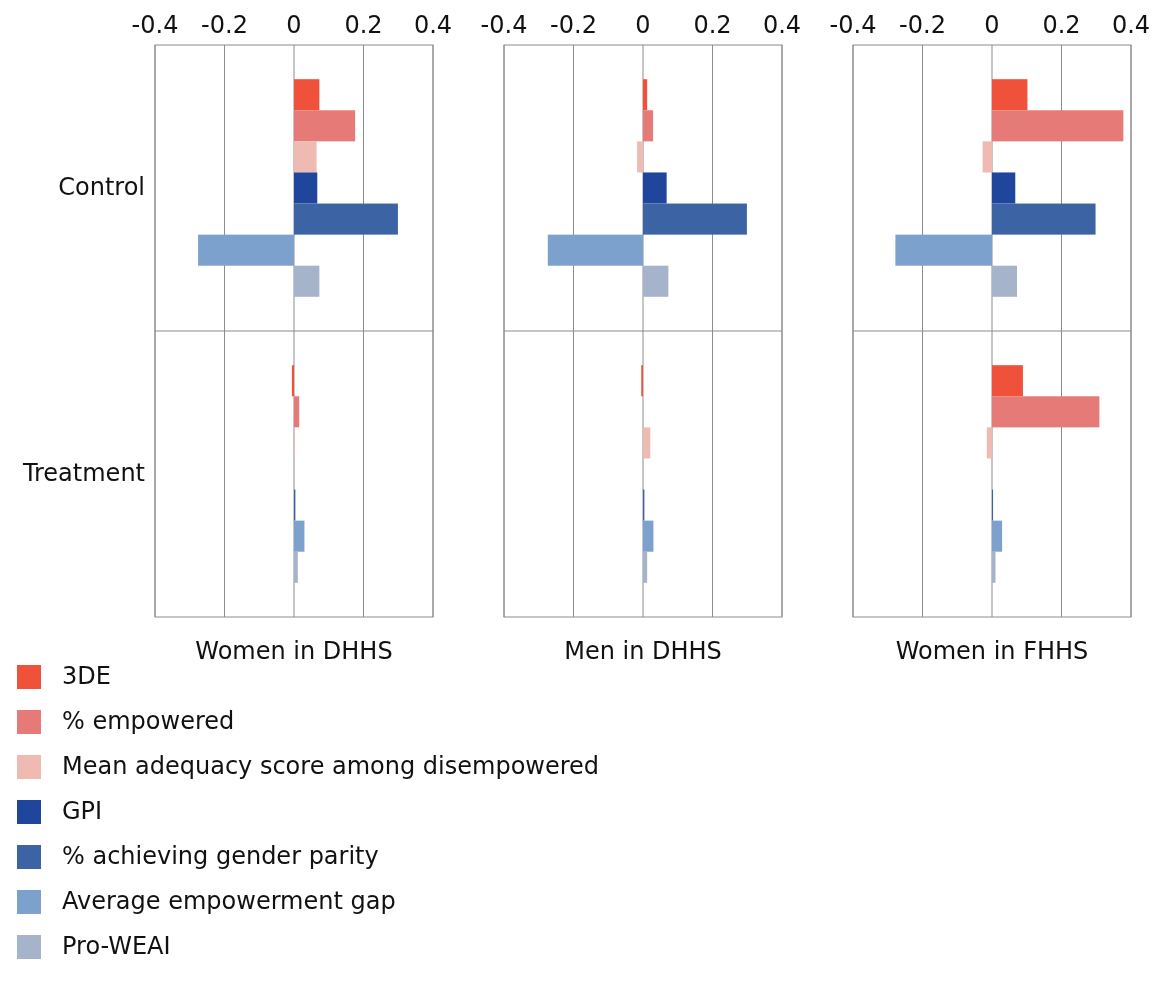  Describe the element at coordinates (116, 946) in the screenshot. I see `legend-label: Pro-WEAI` at that location.